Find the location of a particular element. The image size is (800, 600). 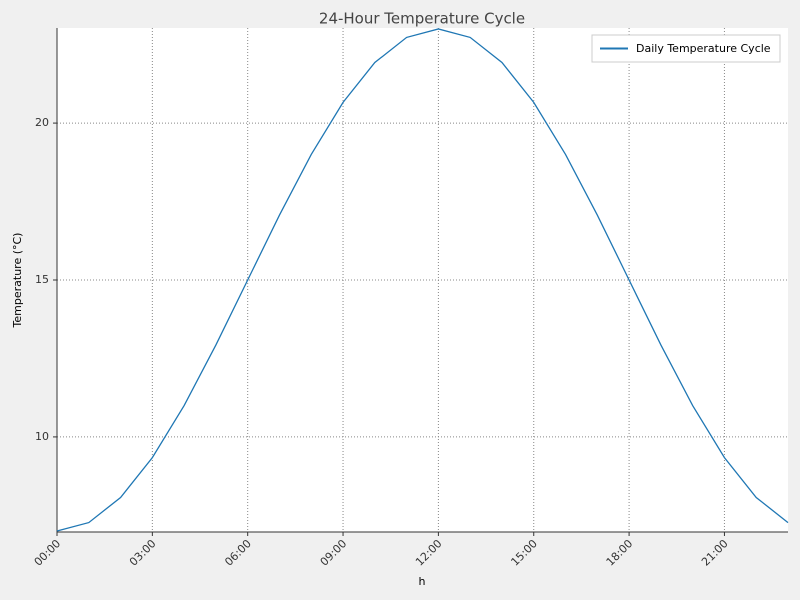

x-tick-label: 21:00 is located at coordinates (715, 553).